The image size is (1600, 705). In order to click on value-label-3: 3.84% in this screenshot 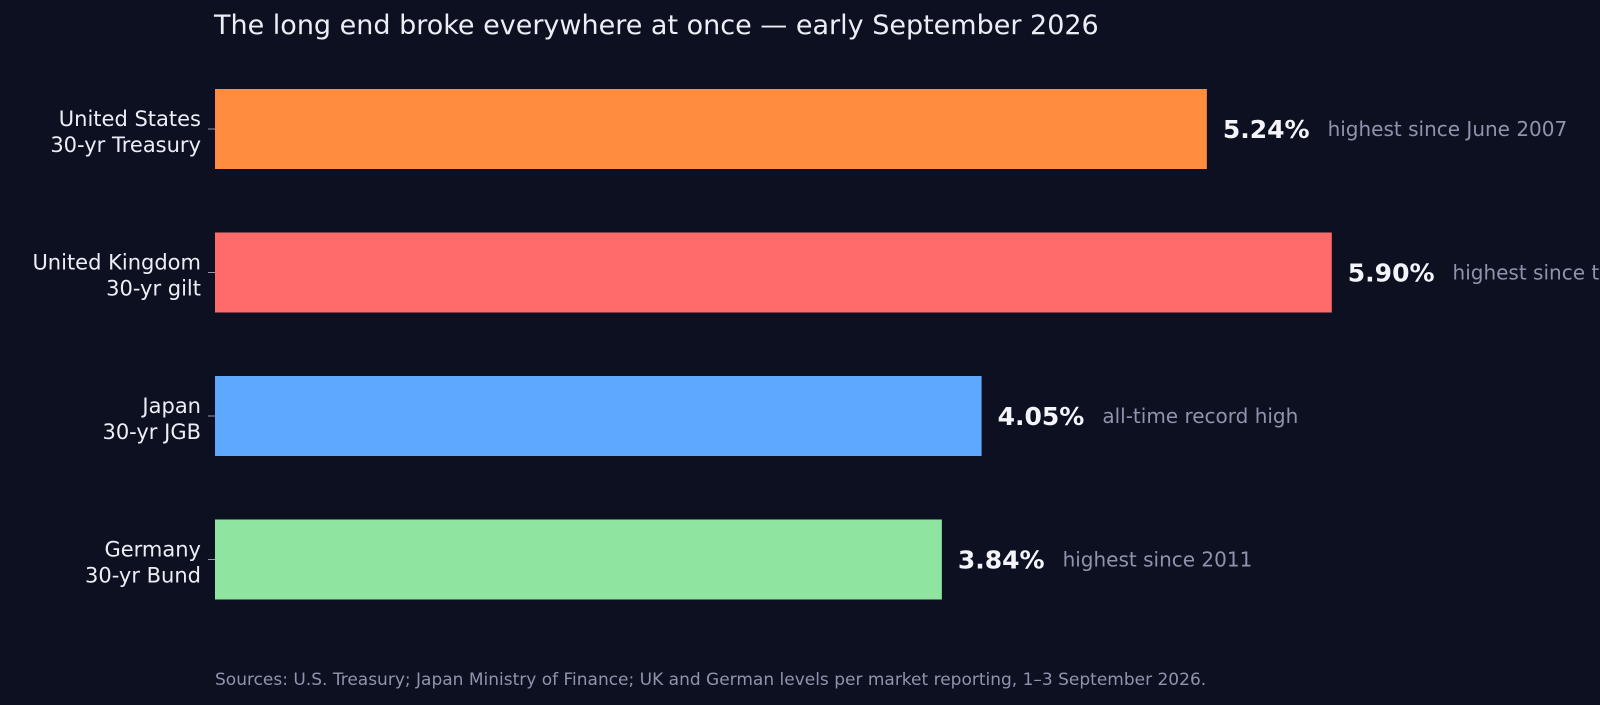, I will do `click(1001, 560)`.